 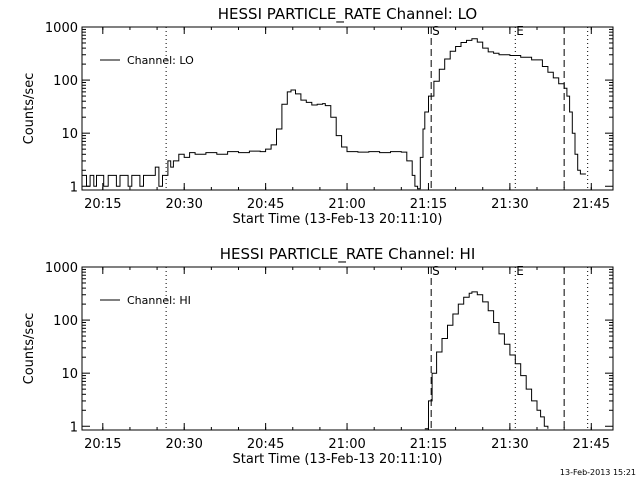 What do you see at coordinates (598, 472) in the screenshot?
I see `timestamp-label: 13-Feb-2013 15:21` at bounding box center [598, 472].